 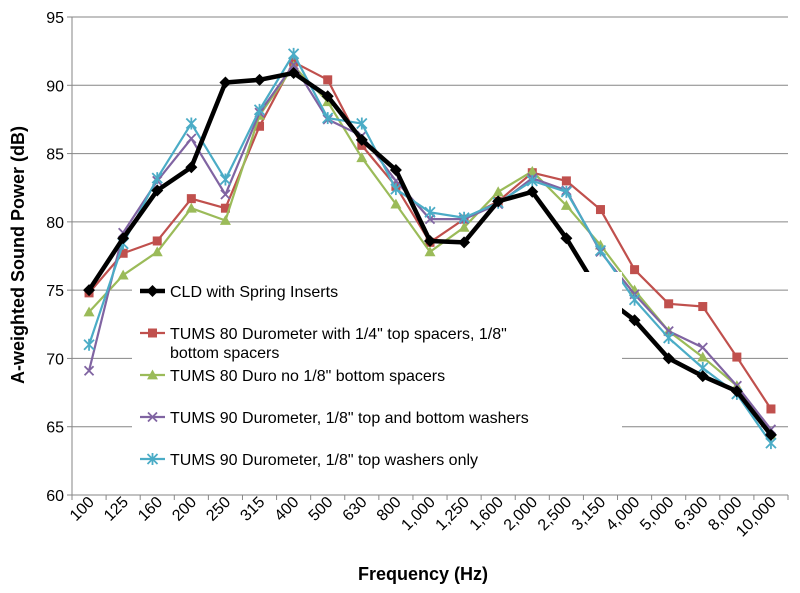 What do you see at coordinates (307, 376) in the screenshot?
I see `legend-label: TUMS 80 Duro no 1/8" bottom spacers` at bounding box center [307, 376].